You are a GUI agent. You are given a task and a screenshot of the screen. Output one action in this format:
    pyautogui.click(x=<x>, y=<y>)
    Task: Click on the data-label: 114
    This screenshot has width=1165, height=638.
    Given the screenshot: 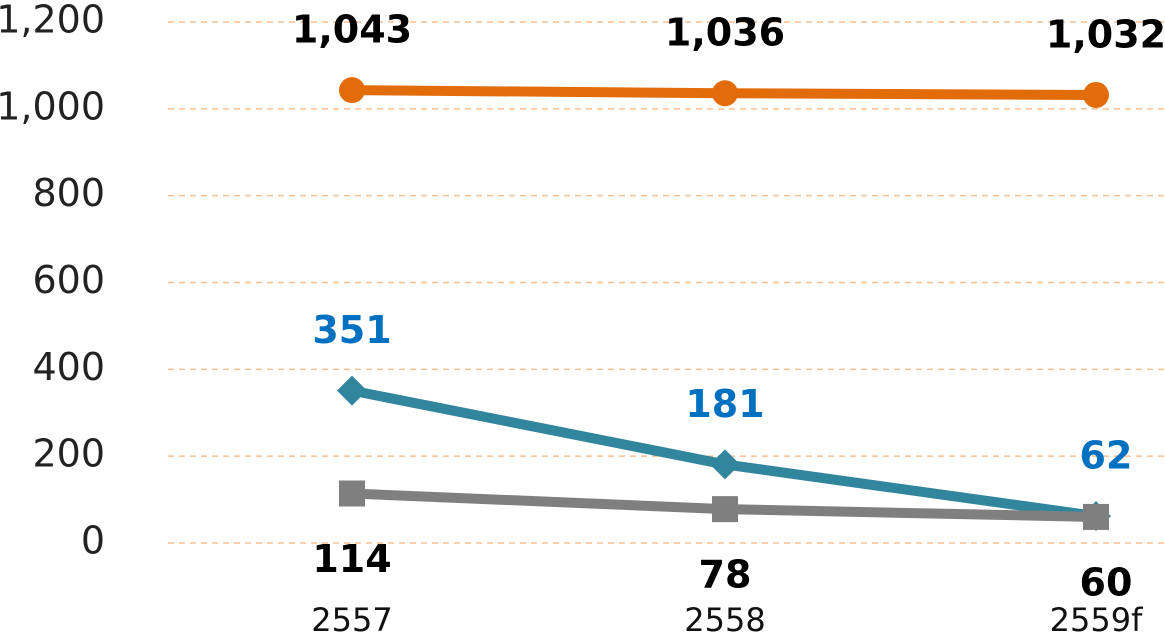 What is the action you would take?
    pyautogui.click(x=351, y=559)
    